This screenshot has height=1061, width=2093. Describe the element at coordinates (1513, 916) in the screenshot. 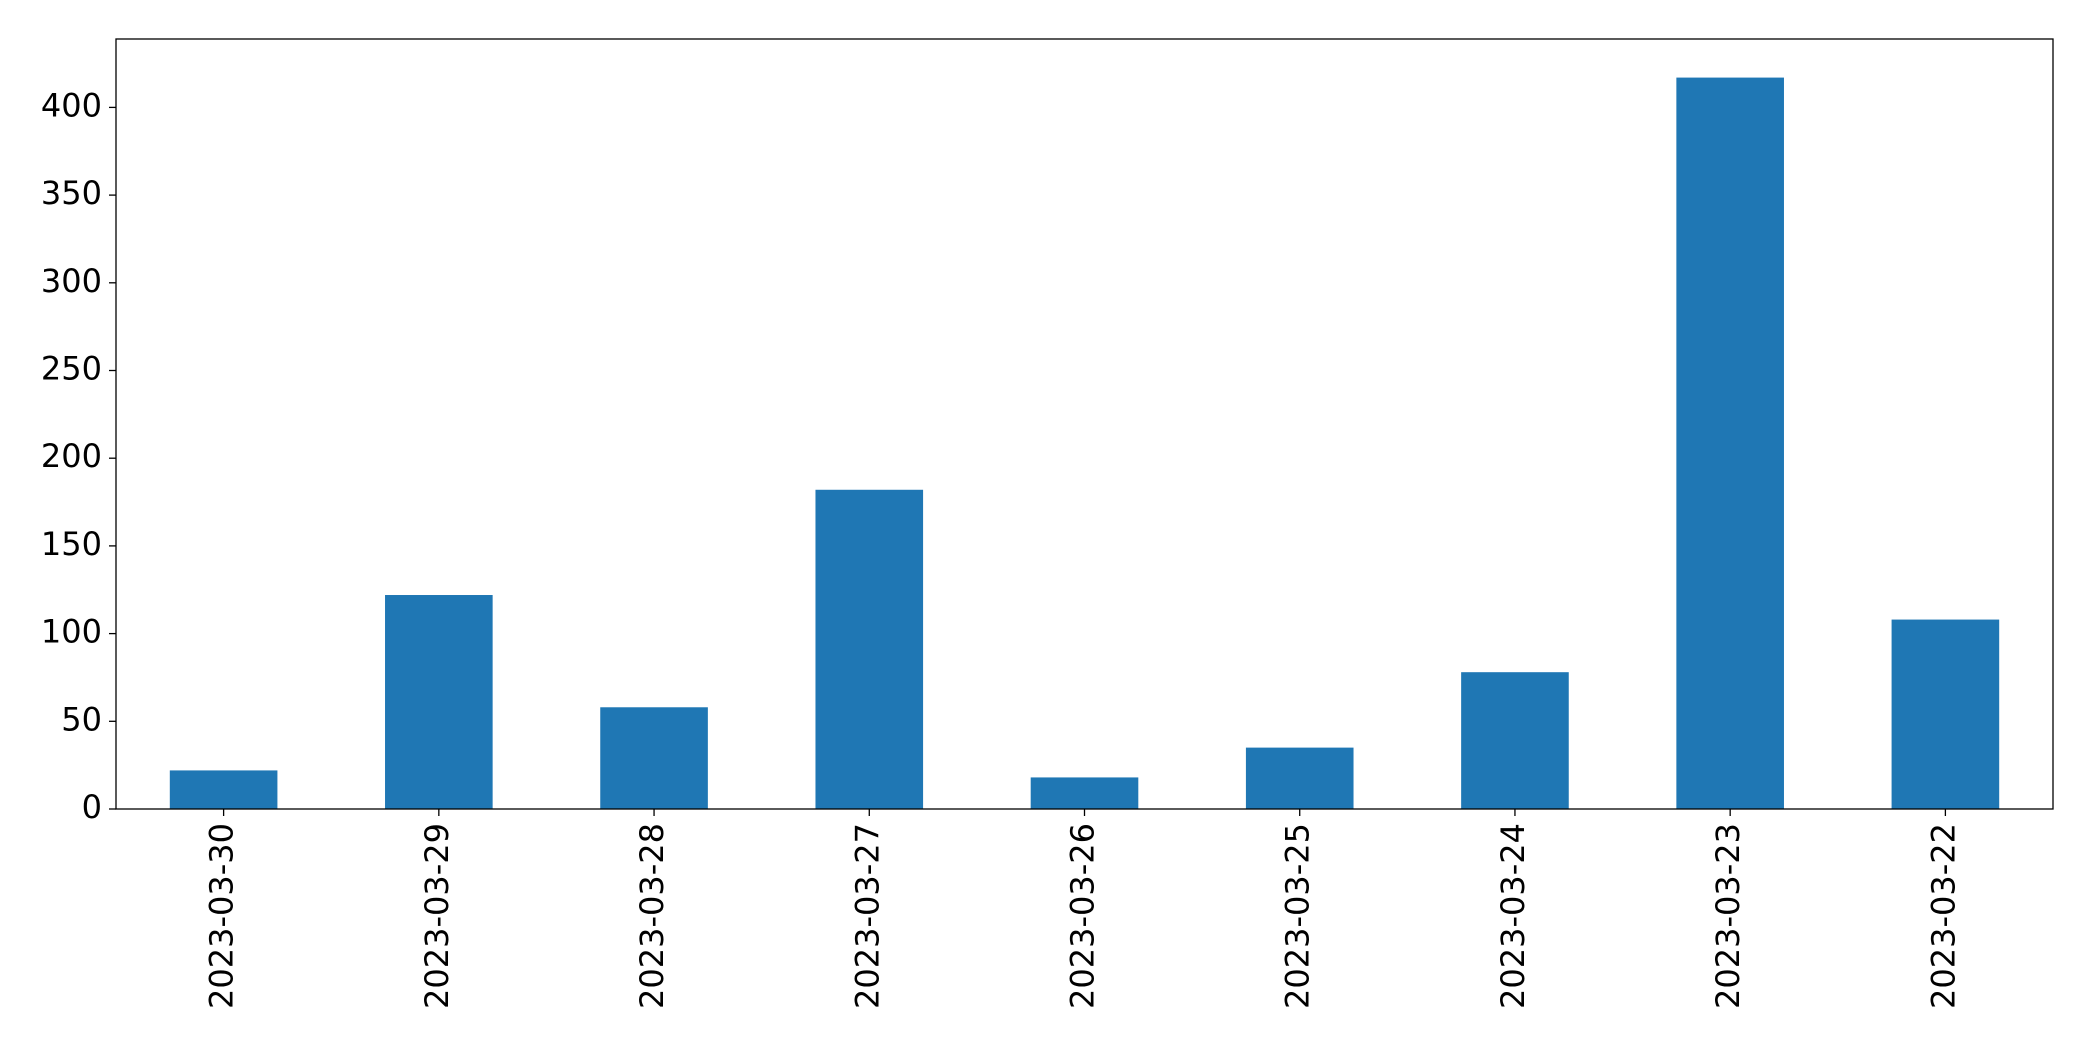

I see `x-tick-label: 2023-03-24` at that location.